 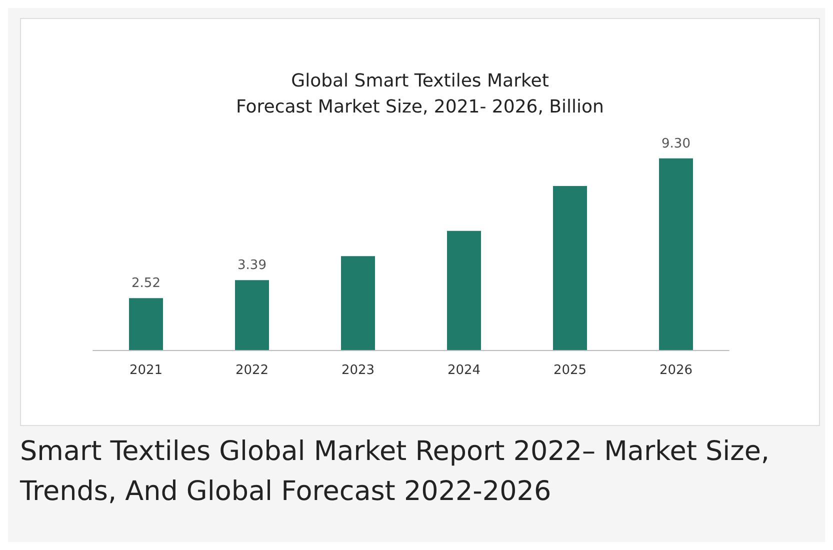 What do you see at coordinates (358, 370) in the screenshot?
I see `x-tick-label: 2023` at bounding box center [358, 370].